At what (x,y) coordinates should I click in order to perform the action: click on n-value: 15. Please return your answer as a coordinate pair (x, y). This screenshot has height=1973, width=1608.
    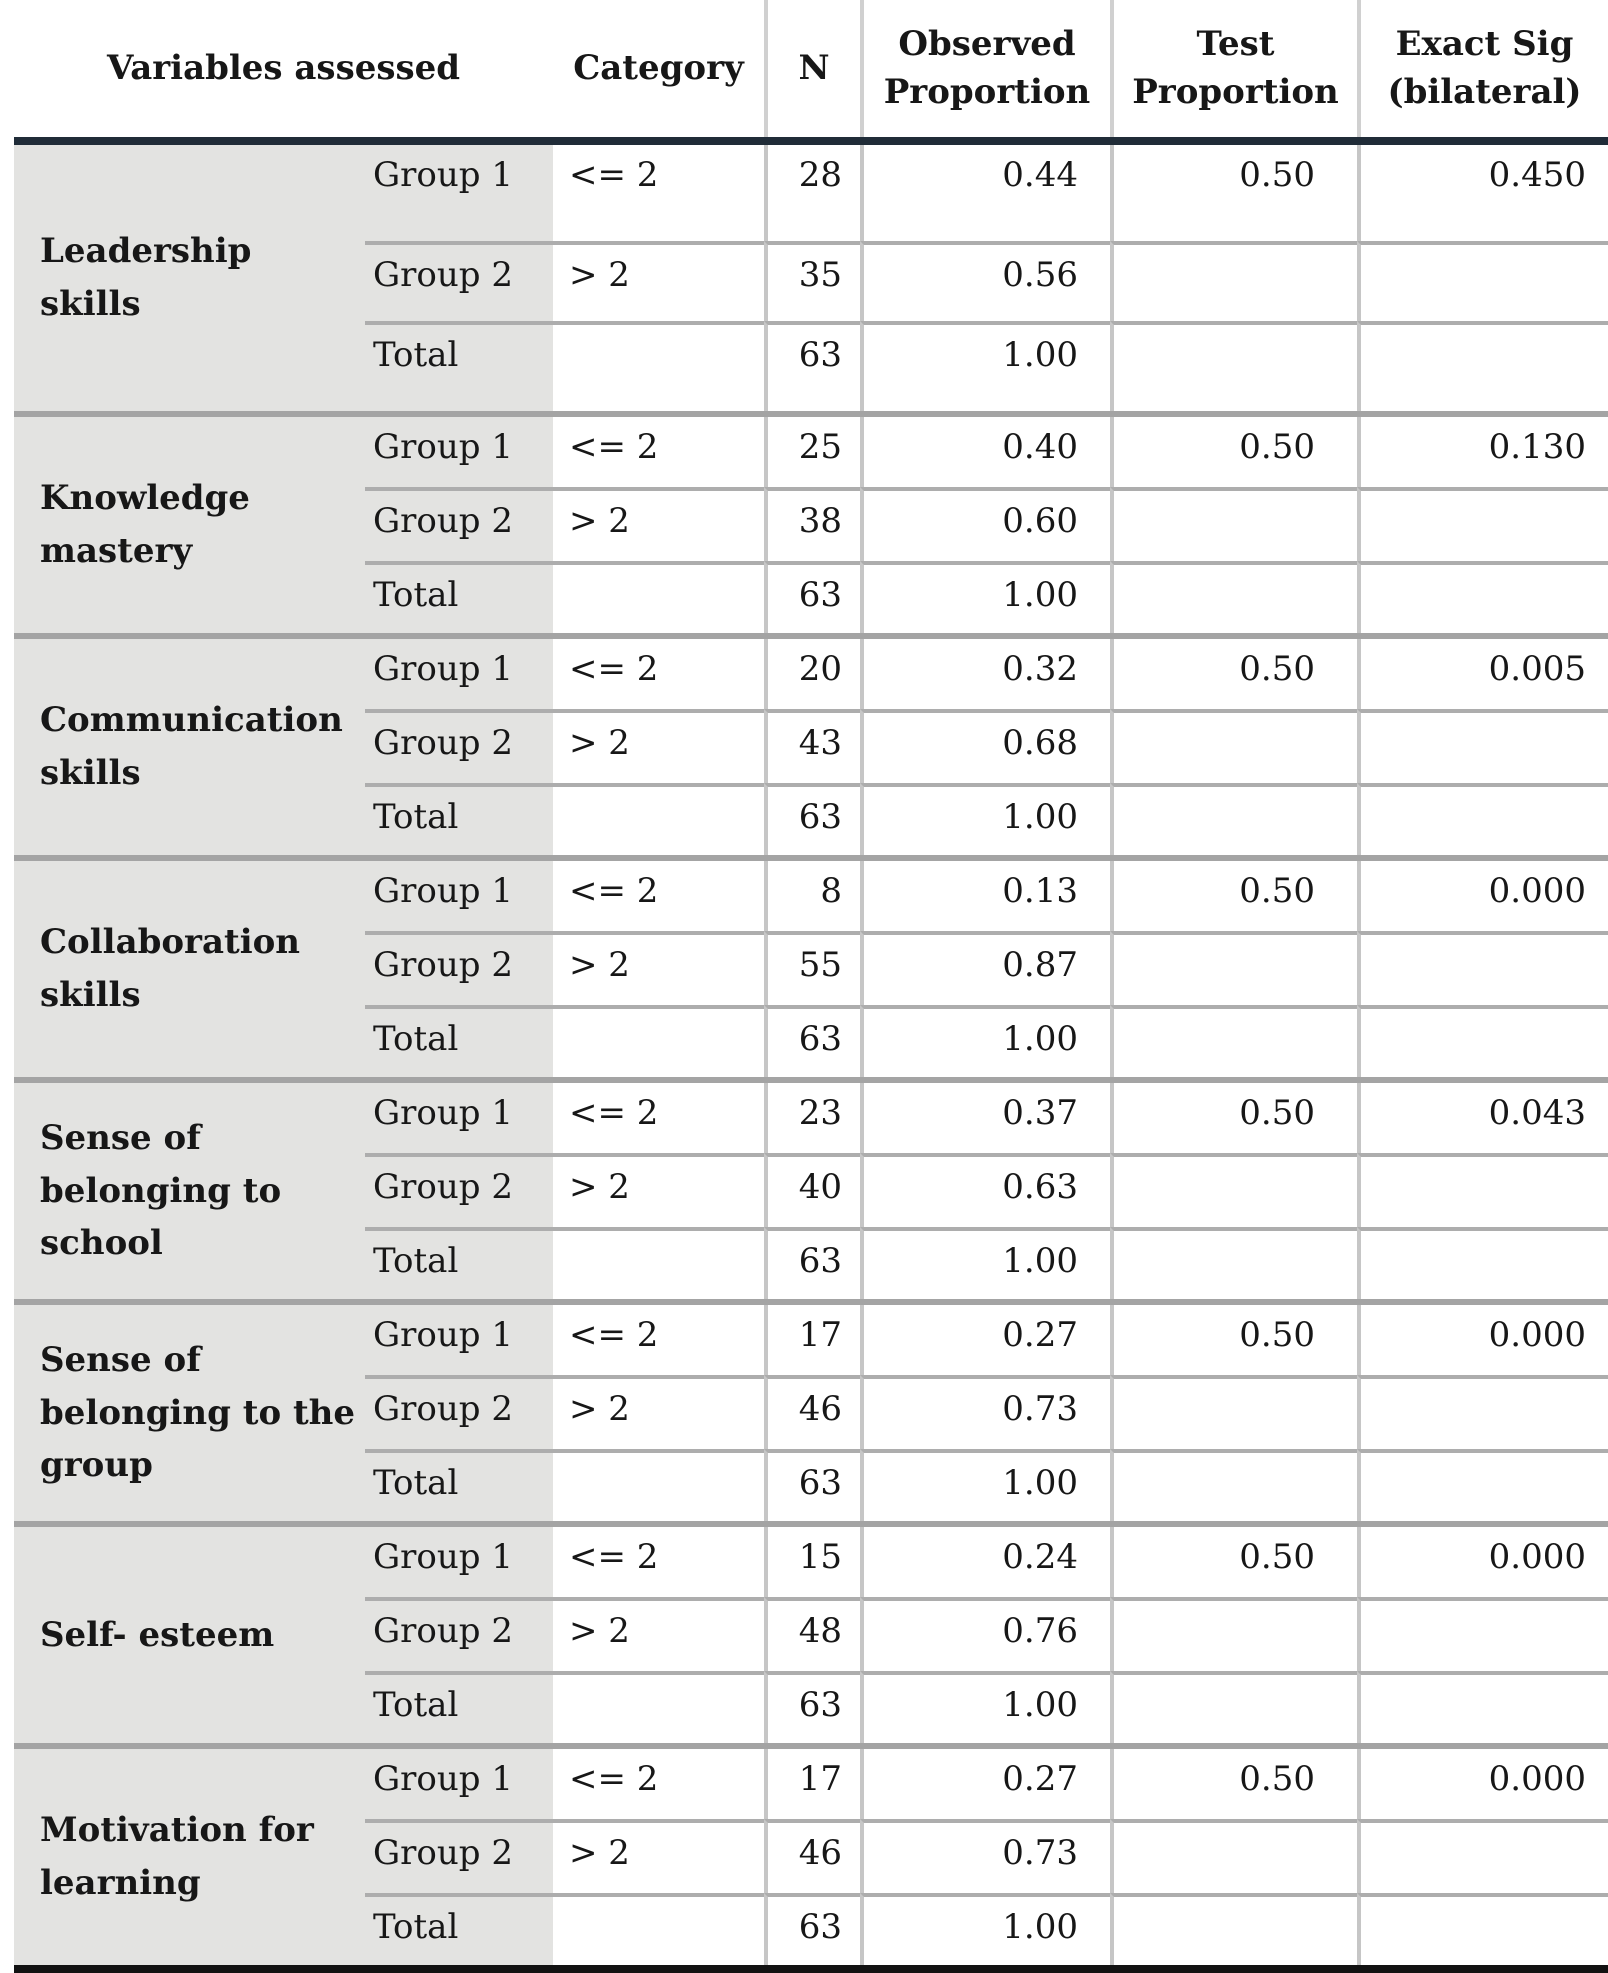
    Looking at the image, I should click on (812, 1562).